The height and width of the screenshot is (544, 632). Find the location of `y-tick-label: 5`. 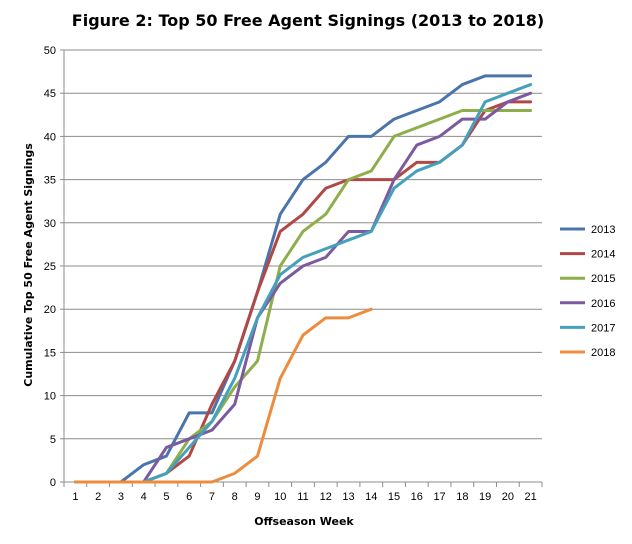

y-tick-label: 5 is located at coordinates (53, 440).